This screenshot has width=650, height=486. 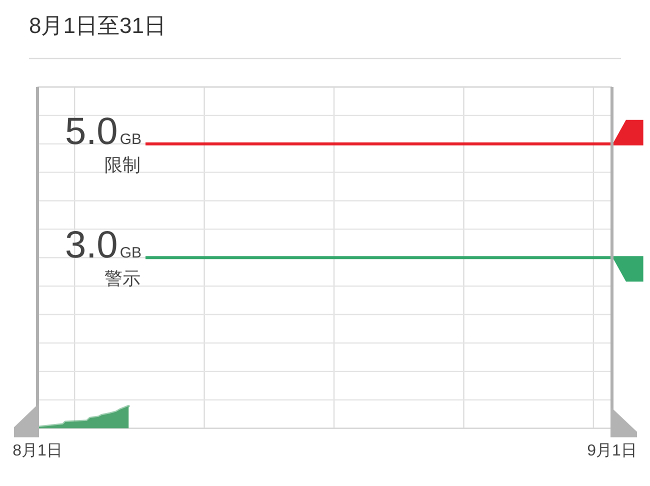 I want to click on x-tick-label: 8月1日, so click(x=37, y=451).